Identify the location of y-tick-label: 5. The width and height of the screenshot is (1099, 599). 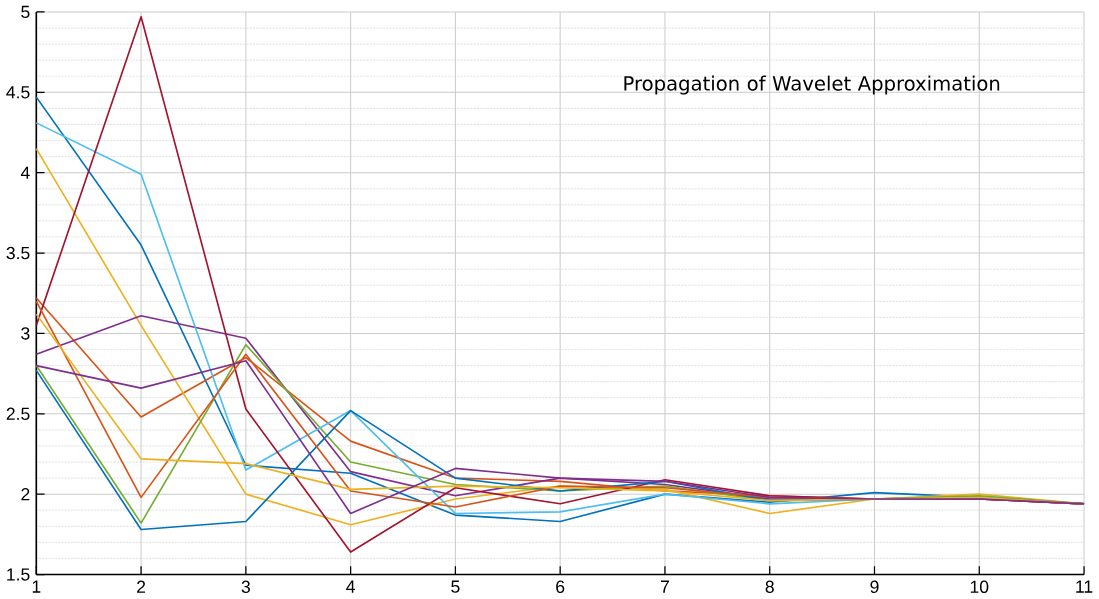
(25, 12).